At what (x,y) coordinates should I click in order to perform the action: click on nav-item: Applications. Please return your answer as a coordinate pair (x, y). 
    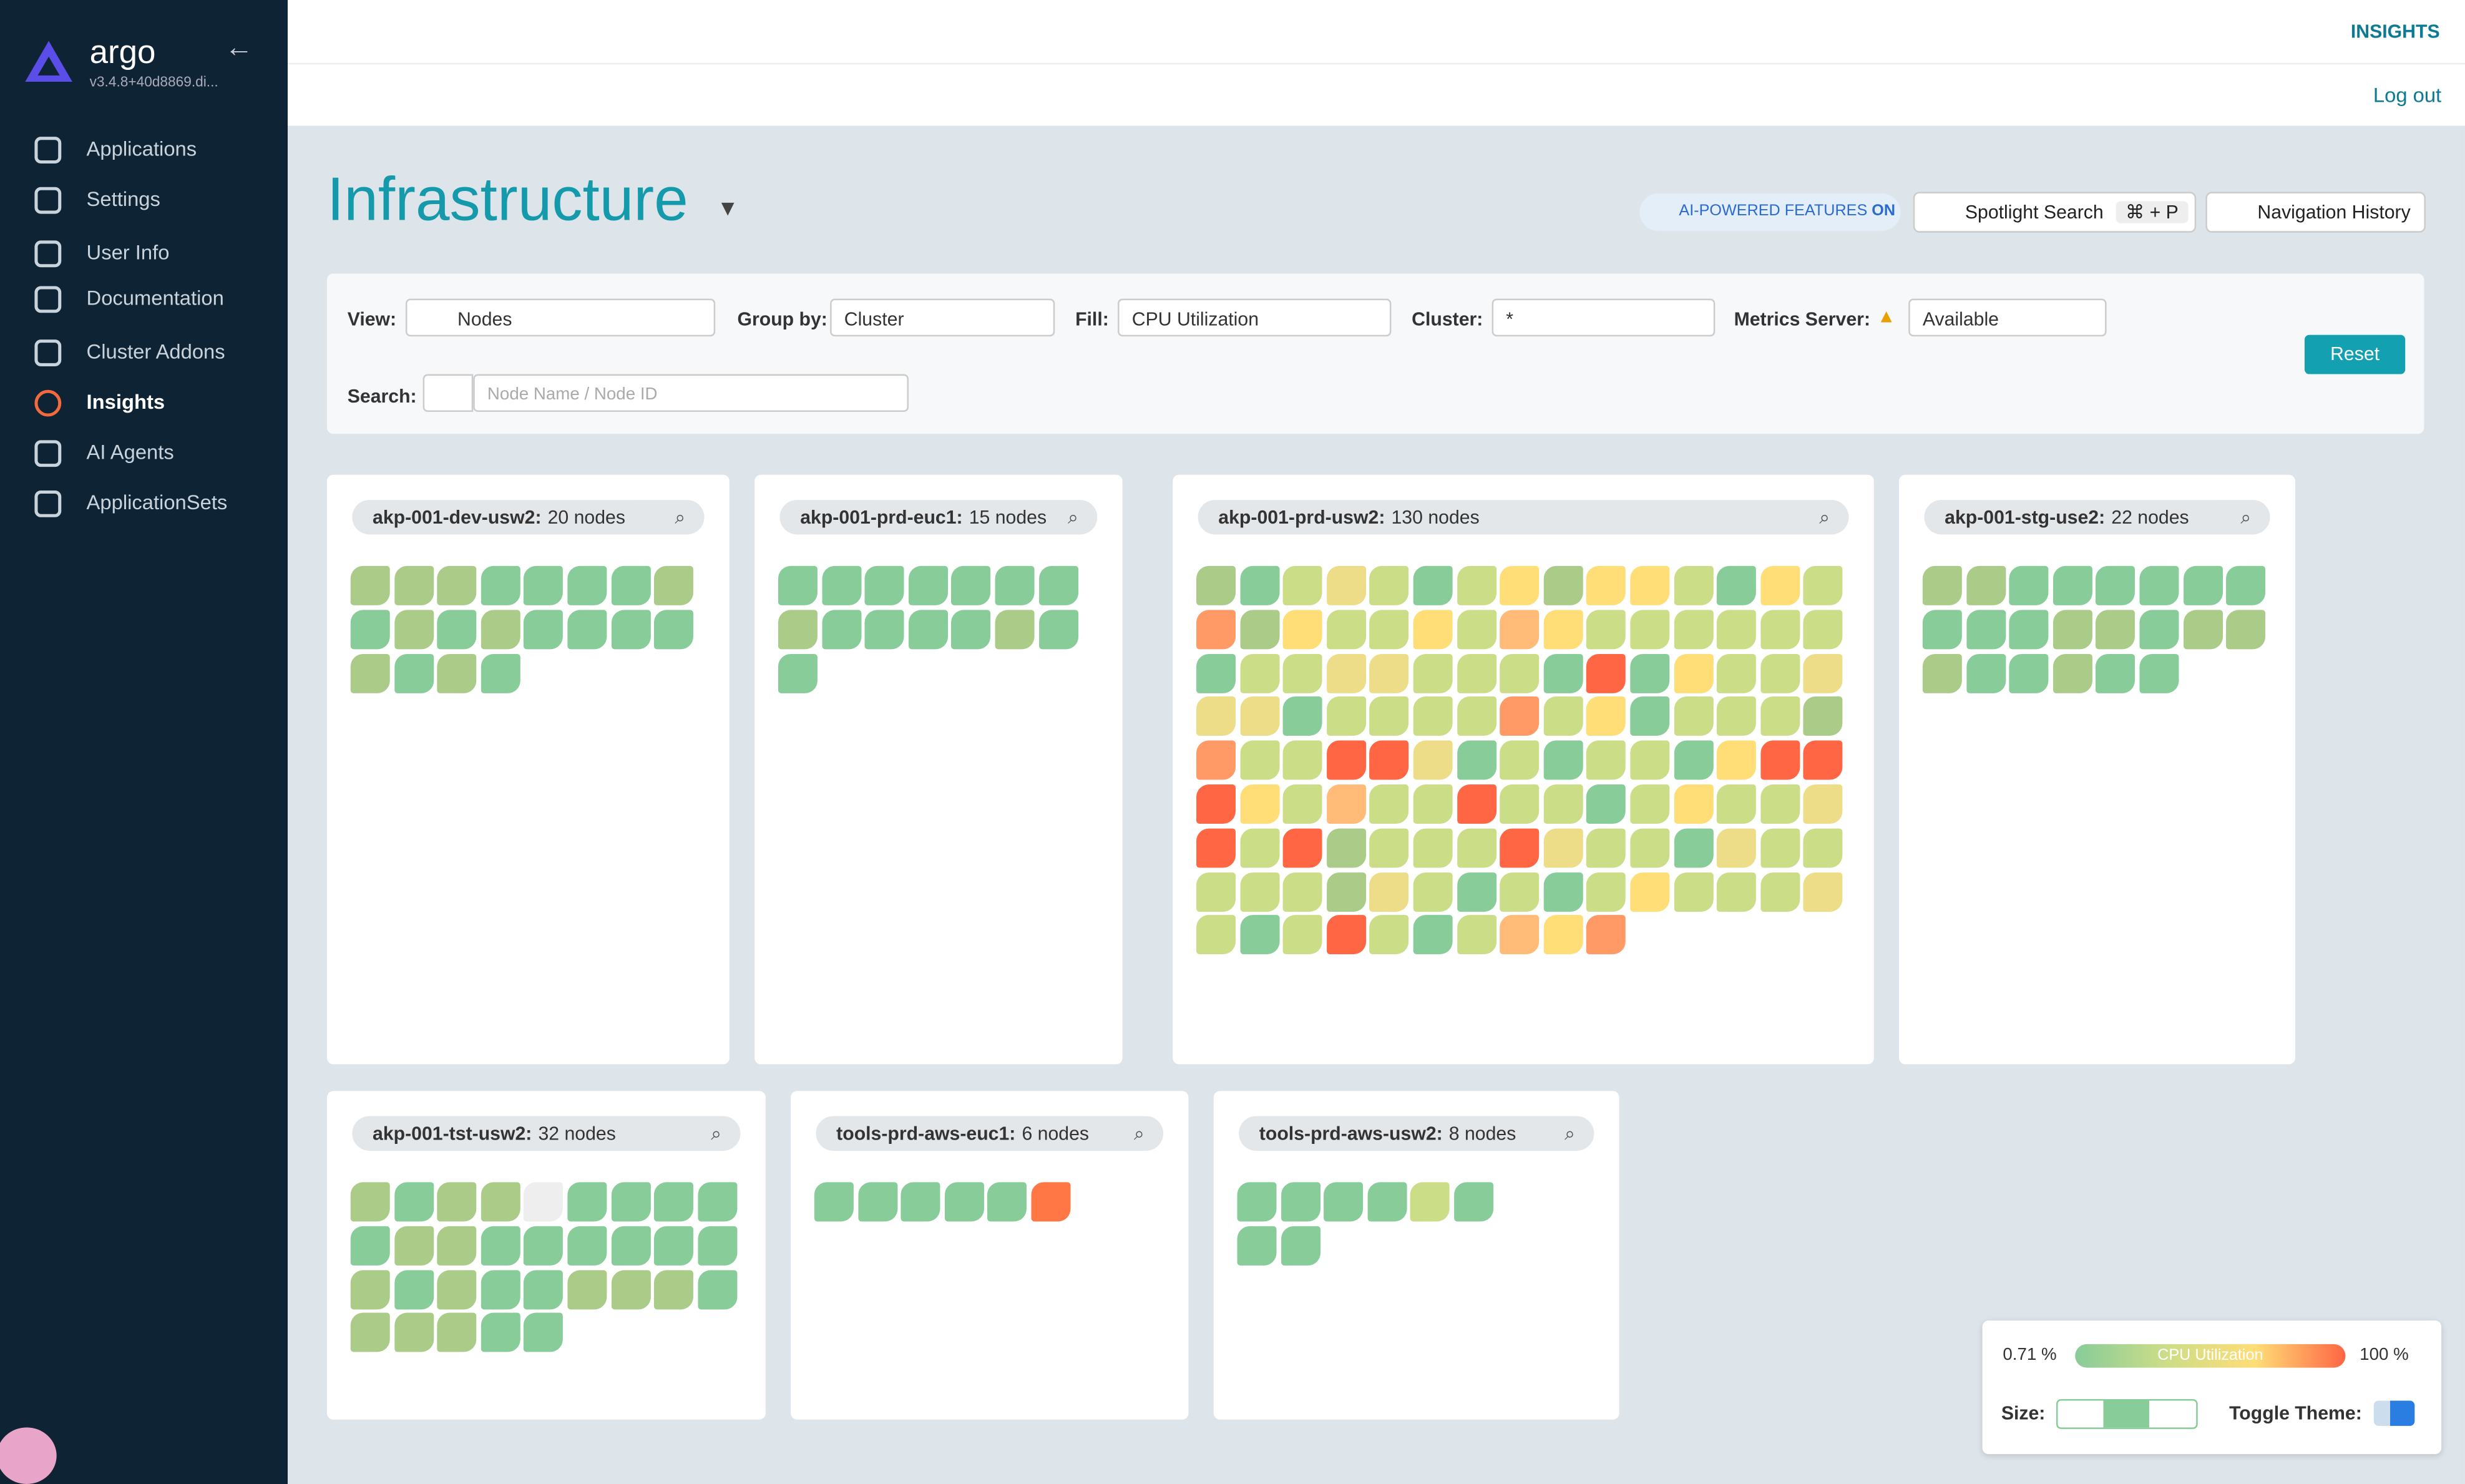
    Looking at the image, I should click on (141, 148).